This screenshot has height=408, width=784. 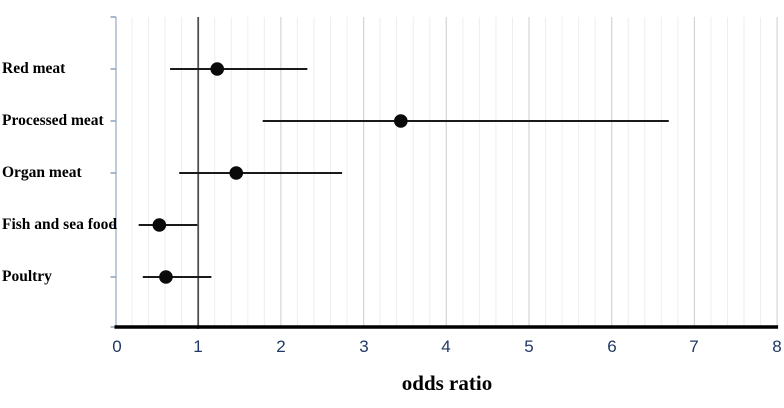 I want to click on x-tick-label-7: 7, so click(x=694, y=346).